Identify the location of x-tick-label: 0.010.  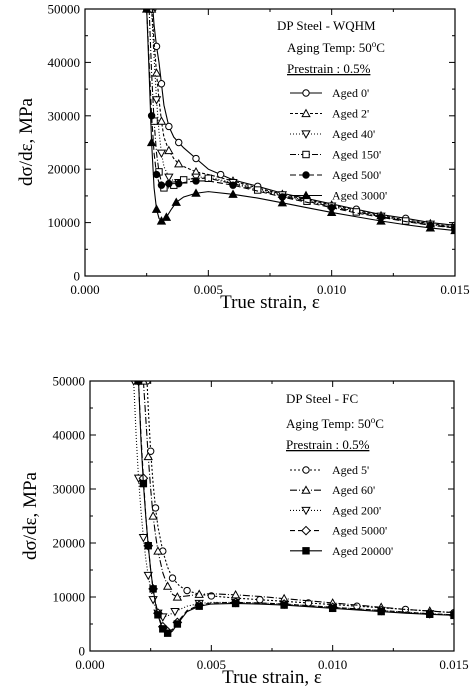
(332, 664).